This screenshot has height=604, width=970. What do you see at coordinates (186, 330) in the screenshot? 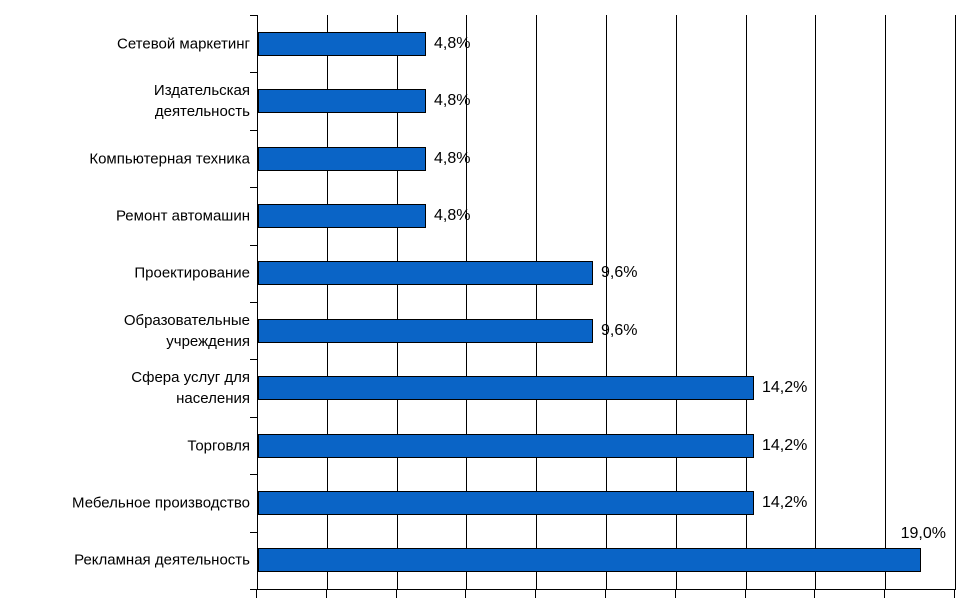
I see `category-label: Образовательные учреждения` at bounding box center [186, 330].